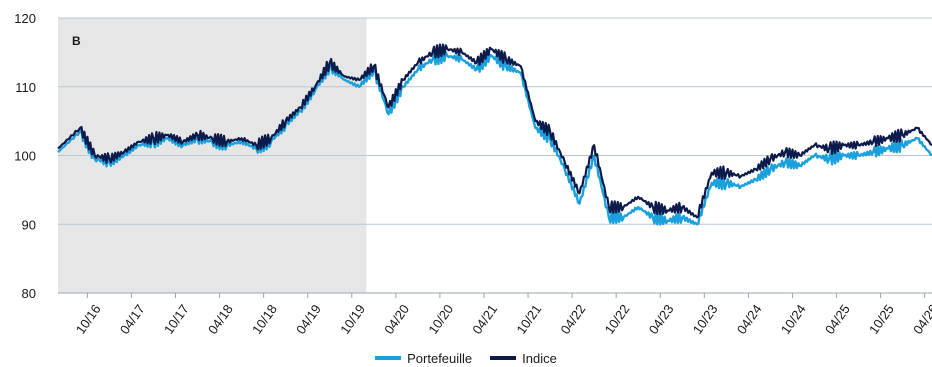 This screenshot has width=932, height=367. I want to click on region-marker: B, so click(76, 41).